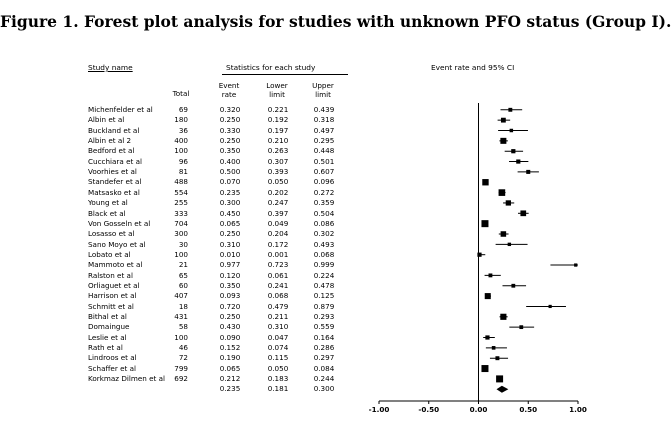  I want to click on stats-header: Statistics for each study, so click(271, 67).